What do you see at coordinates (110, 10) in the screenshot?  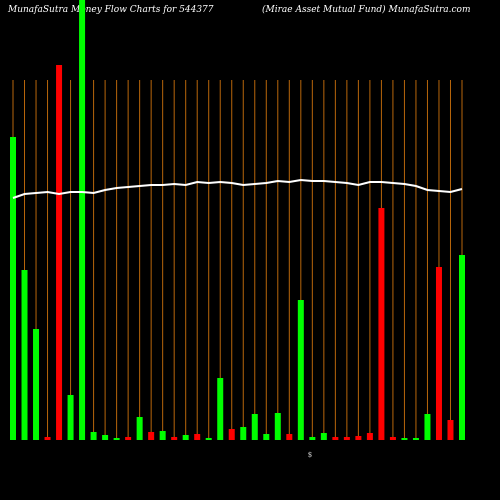 I see `chart-title: MunafaSutra Money Flow Charts for 544377` at bounding box center [110, 10].